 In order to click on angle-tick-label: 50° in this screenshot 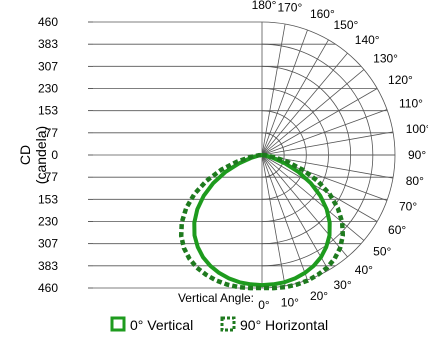, I will do `click(382, 251)`.